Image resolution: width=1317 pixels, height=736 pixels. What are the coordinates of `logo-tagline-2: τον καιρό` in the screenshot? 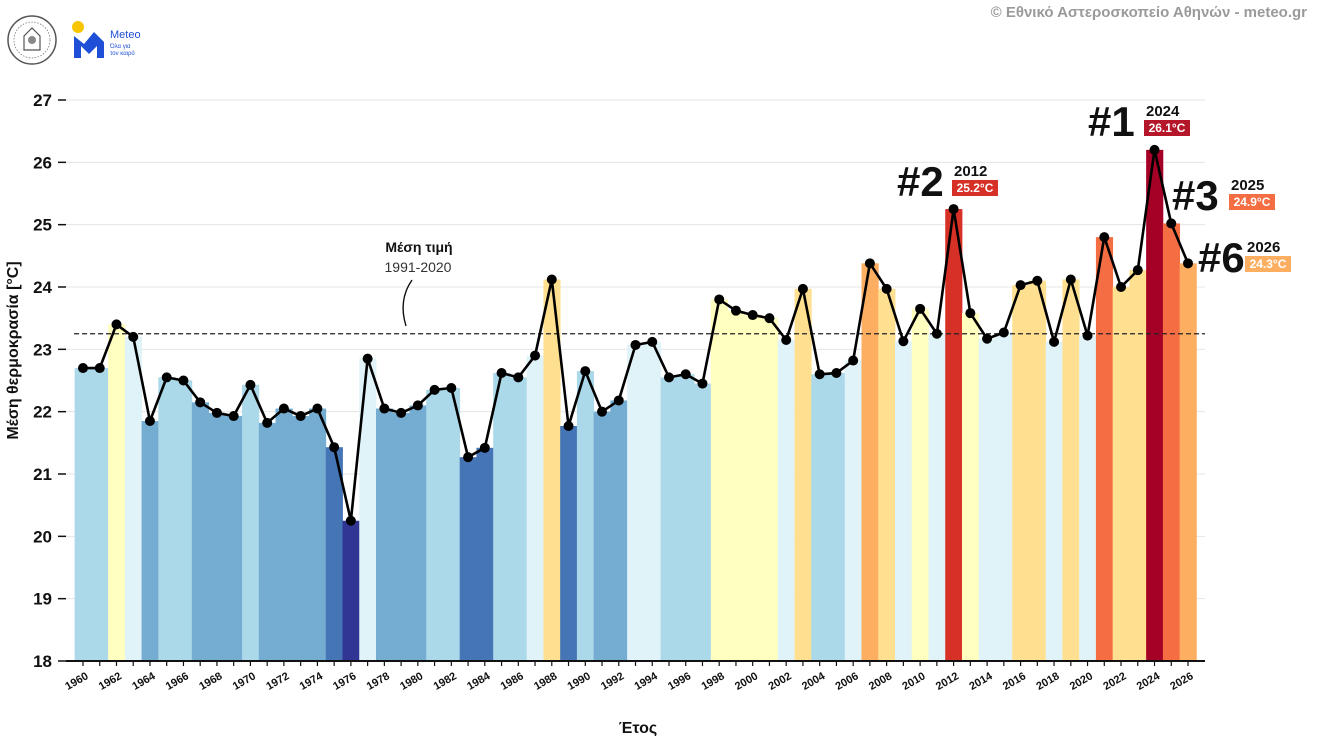 It's located at (122, 53).